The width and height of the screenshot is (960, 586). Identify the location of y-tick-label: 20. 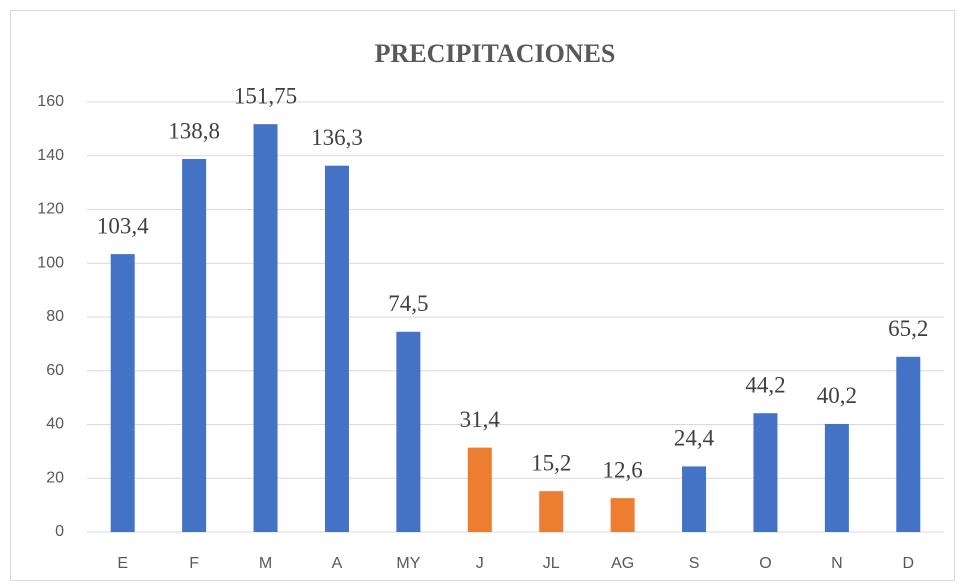
(55, 477).